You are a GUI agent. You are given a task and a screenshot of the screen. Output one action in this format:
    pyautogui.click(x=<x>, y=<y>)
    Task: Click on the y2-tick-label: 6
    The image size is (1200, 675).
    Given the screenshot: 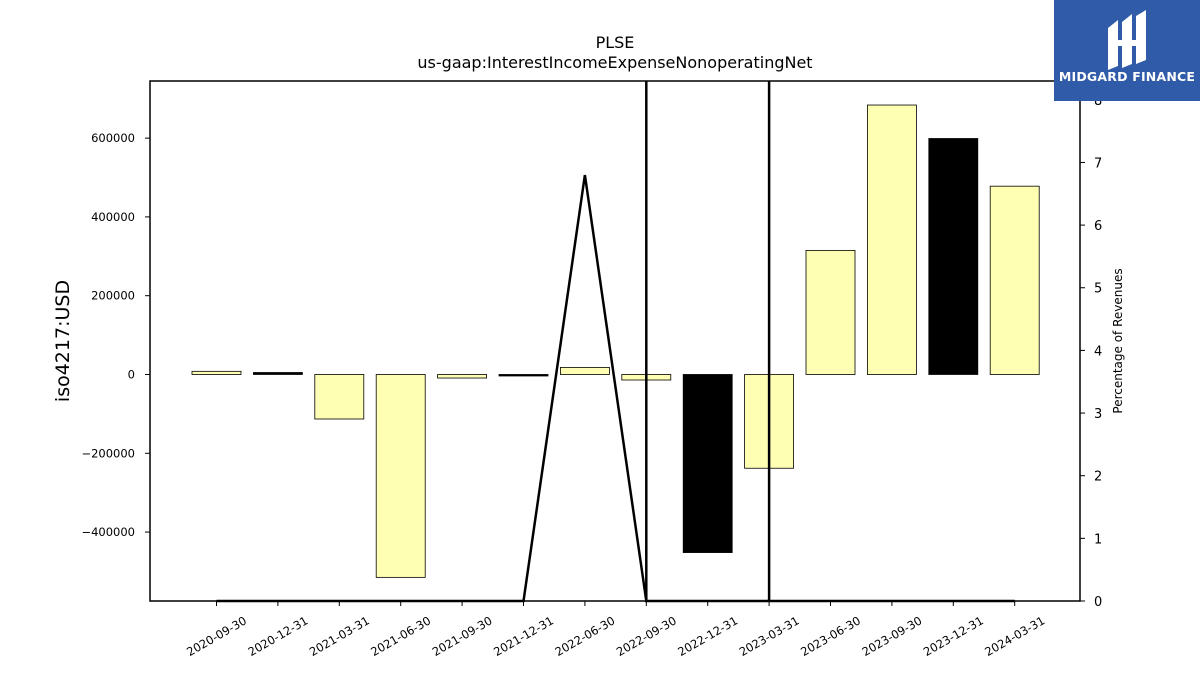 What is the action you would take?
    pyautogui.click(x=1098, y=226)
    